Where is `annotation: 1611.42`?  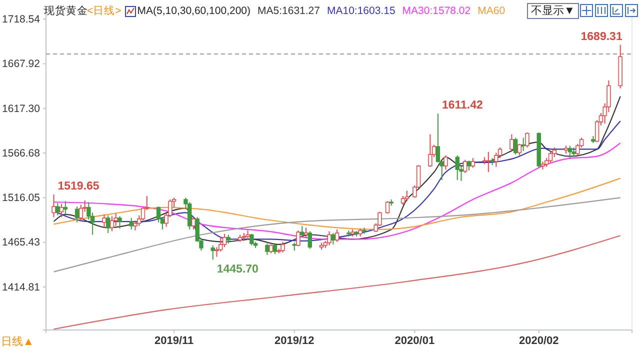
annotation: 1611.42 is located at coordinates (462, 106).